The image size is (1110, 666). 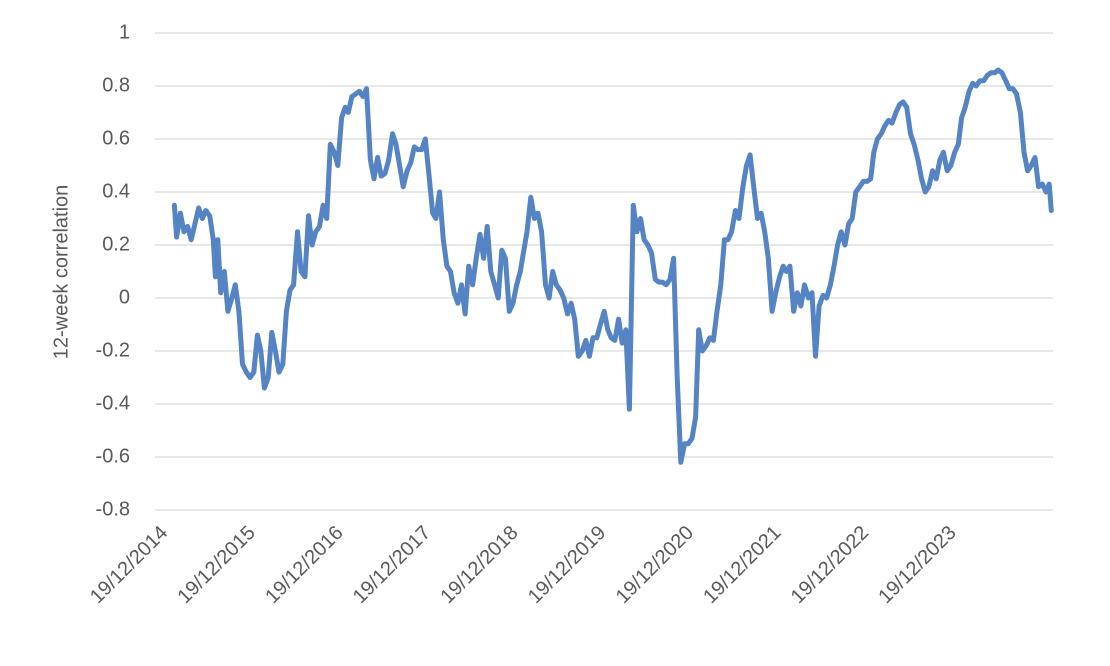 What do you see at coordinates (392, 565) in the screenshot?
I see `x-tick-label: 19/12/2017` at bounding box center [392, 565].